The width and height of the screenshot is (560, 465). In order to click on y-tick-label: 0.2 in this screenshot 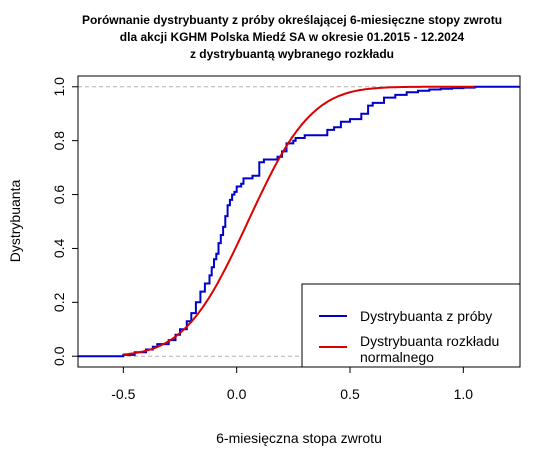, I will do `click(59, 302)`.